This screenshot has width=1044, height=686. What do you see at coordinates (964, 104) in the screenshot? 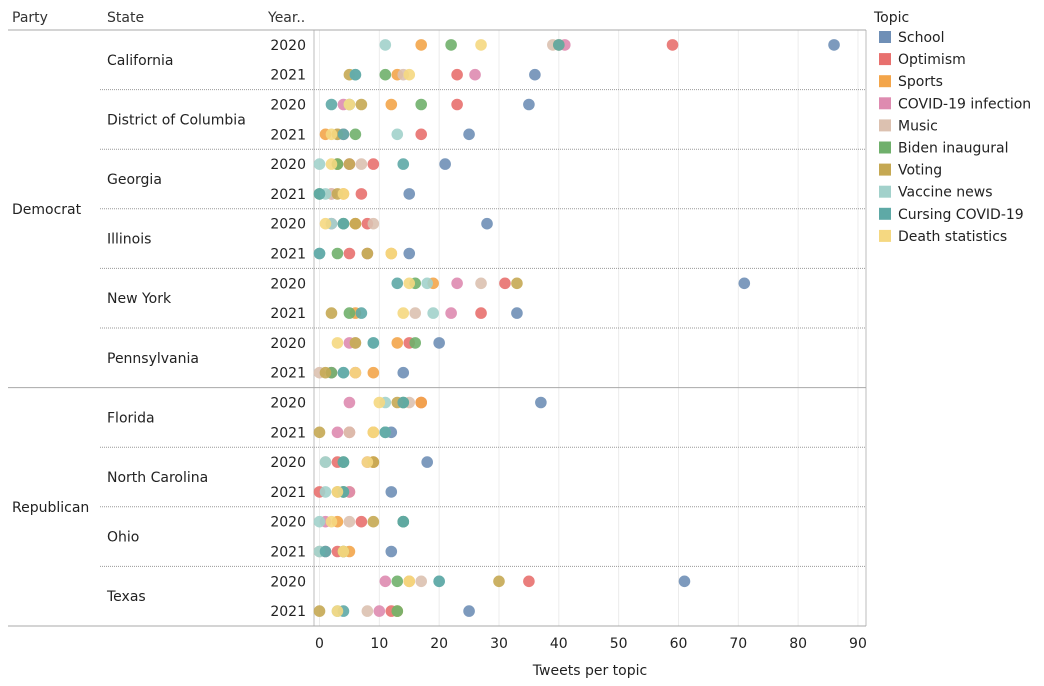
I see `legend-label: COVID-19 infection` at bounding box center [964, 104].